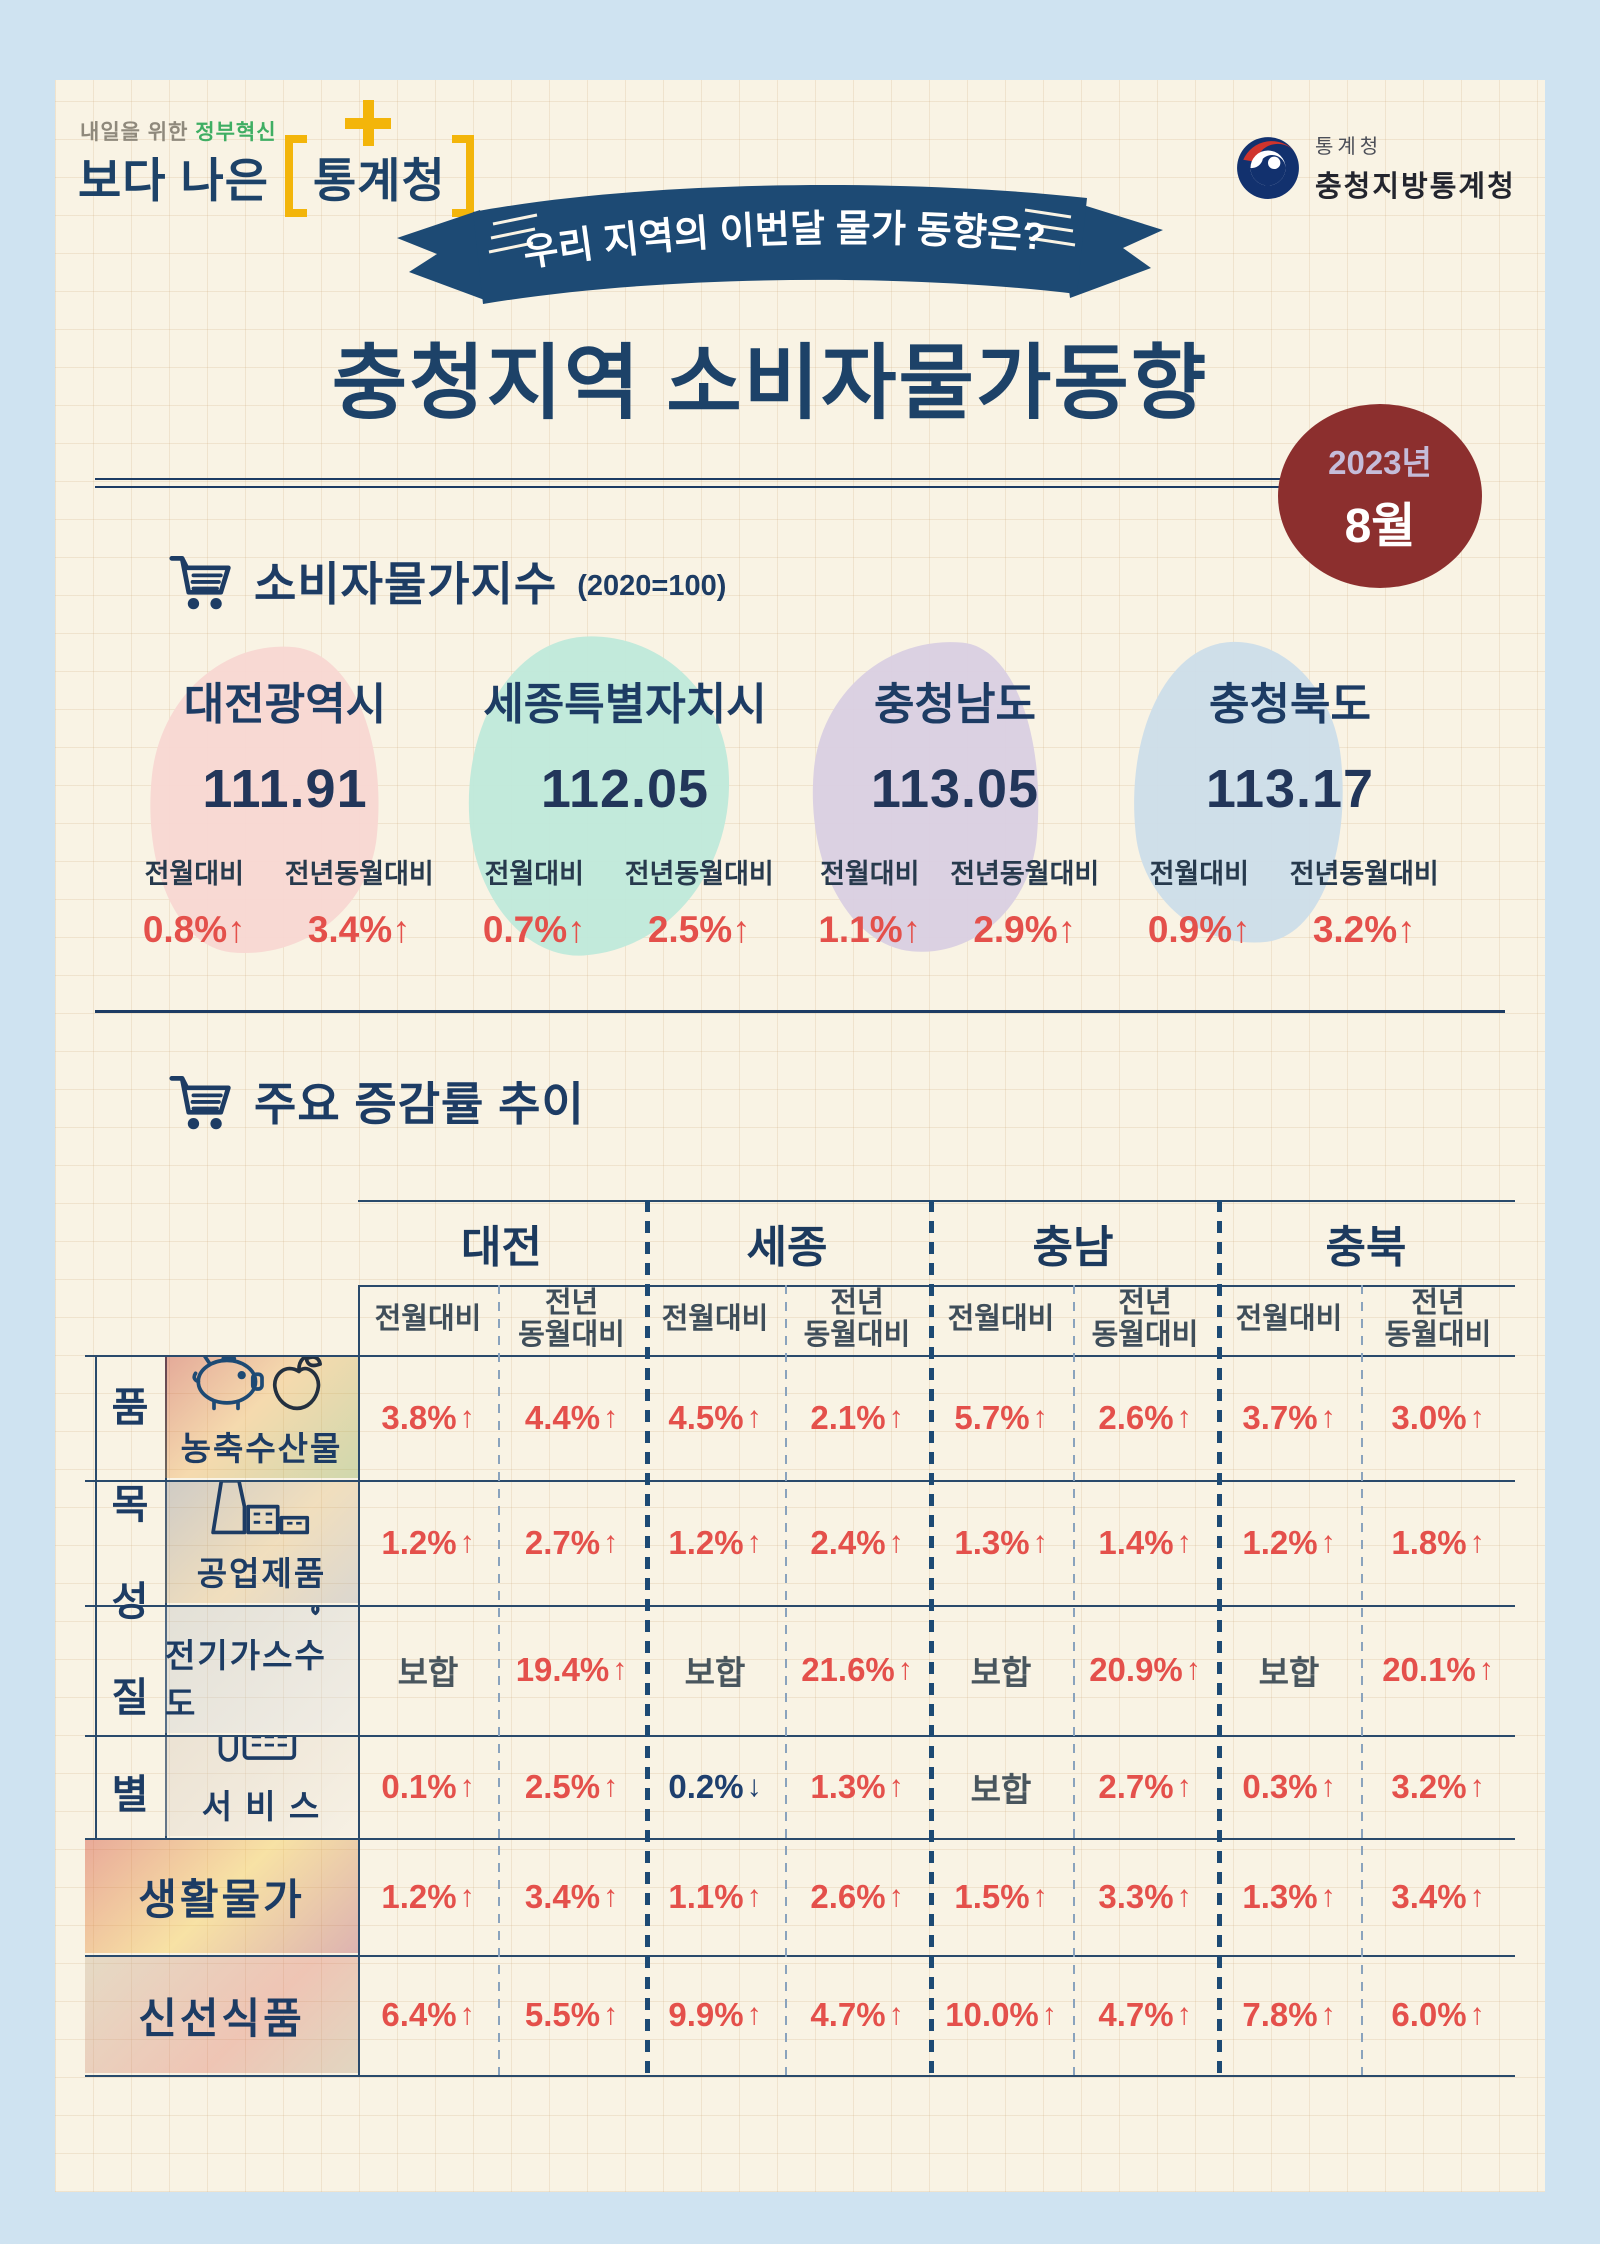 Image resolution: width=1600 pixels, height=2244 pixels. I want to click on row-label-4: 서 비 스, so click(261, 1786).